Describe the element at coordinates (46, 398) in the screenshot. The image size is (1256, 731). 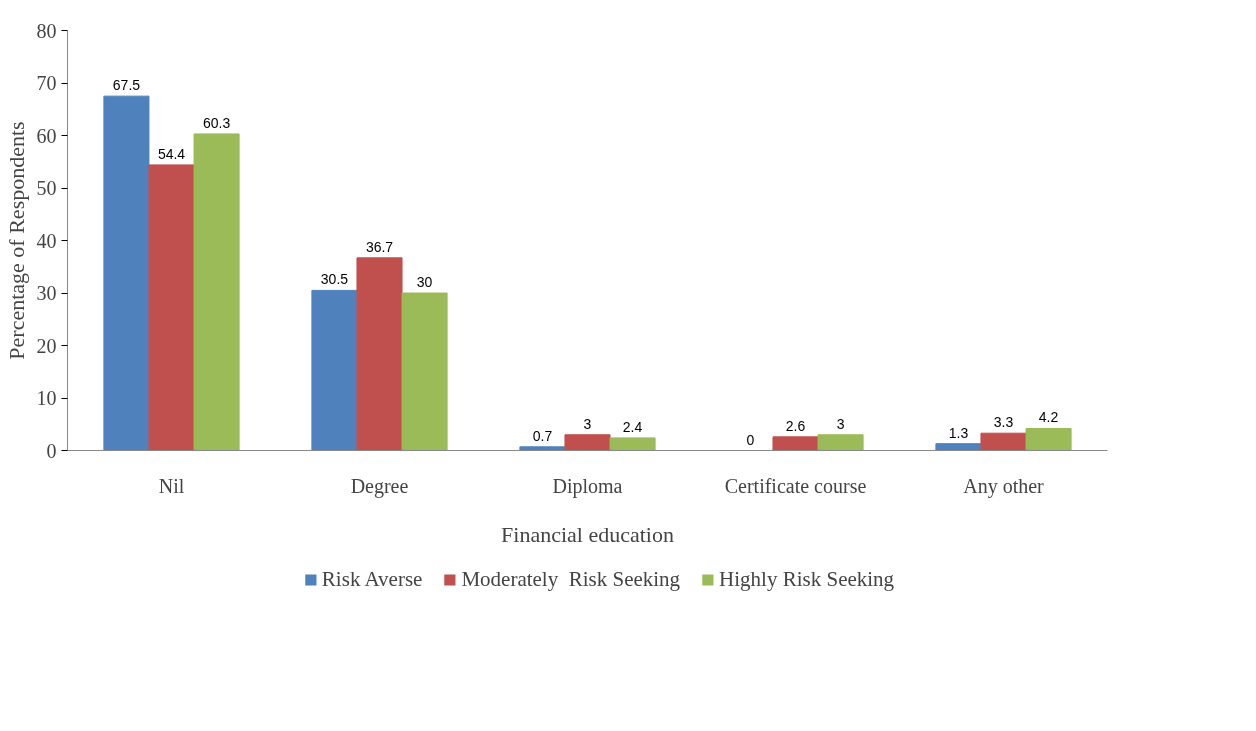
I see `y-tick-label: 10` at that location.